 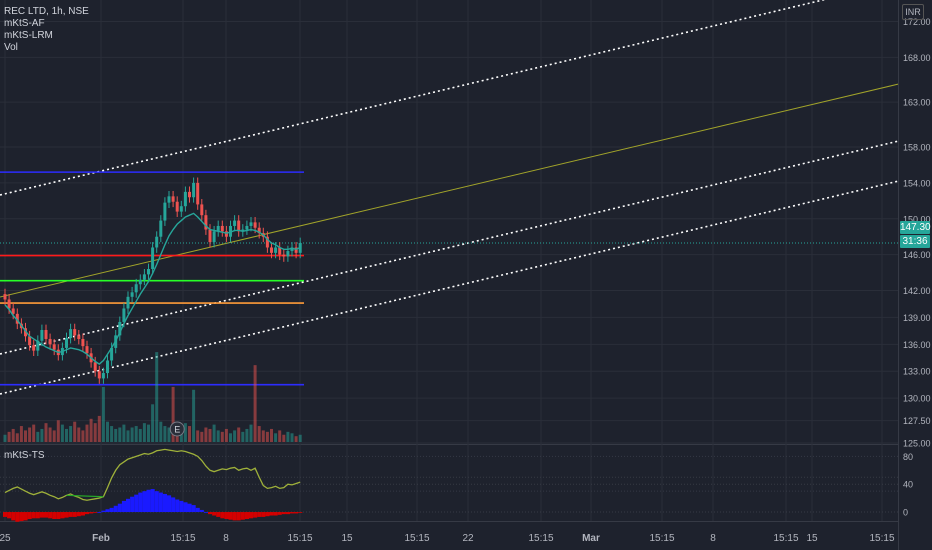 I want to click on currency-label: INR, so click(x=913, y=12).